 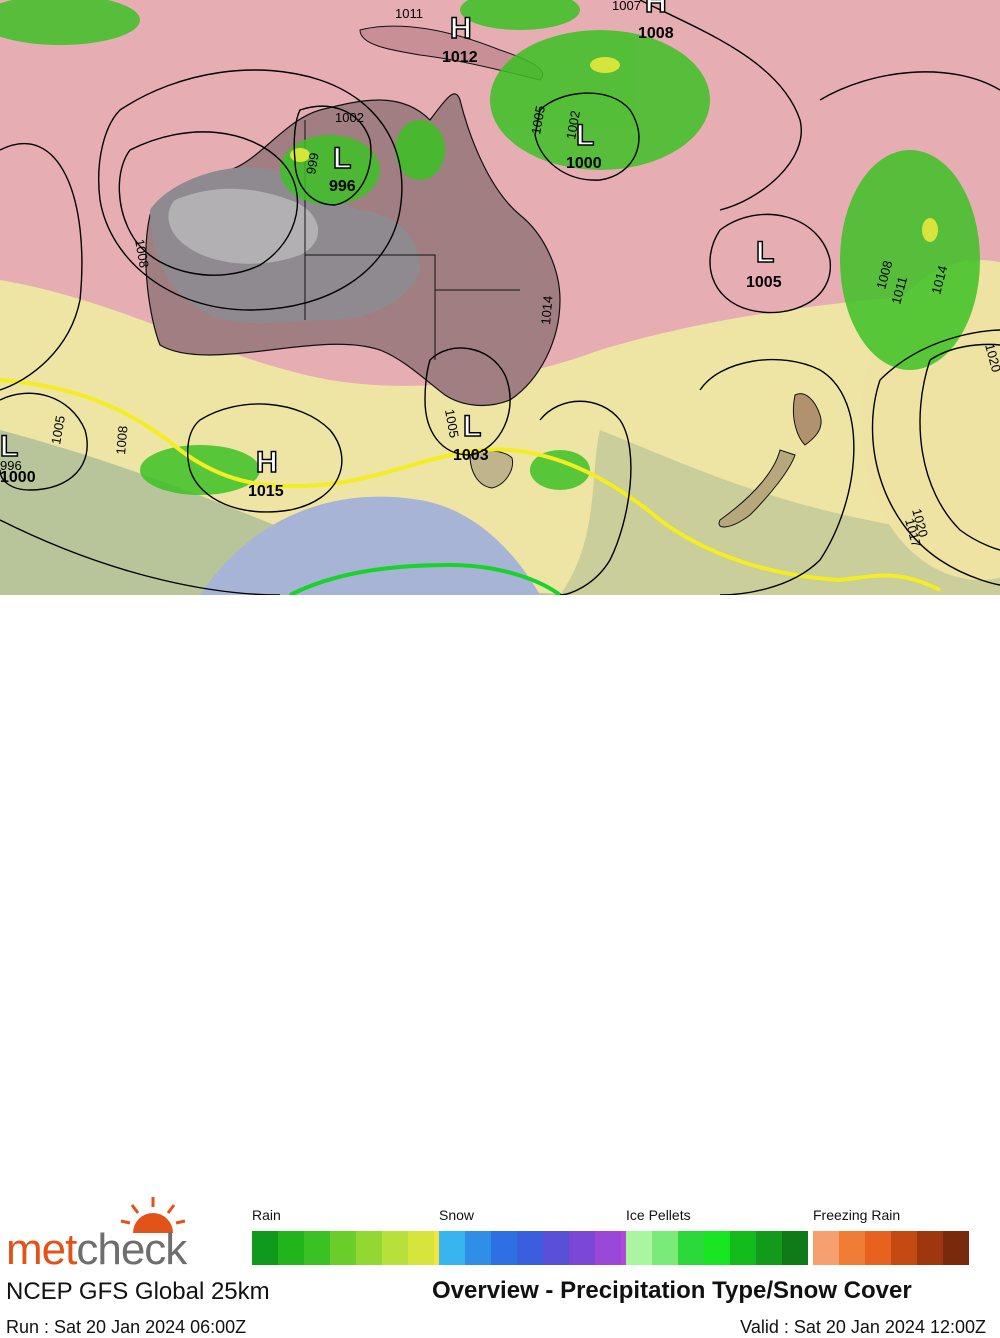 What do you see at coordinates (626, 6) in the screenshot?
I see `svg-text: 1007` at bounding box center [626, 6].